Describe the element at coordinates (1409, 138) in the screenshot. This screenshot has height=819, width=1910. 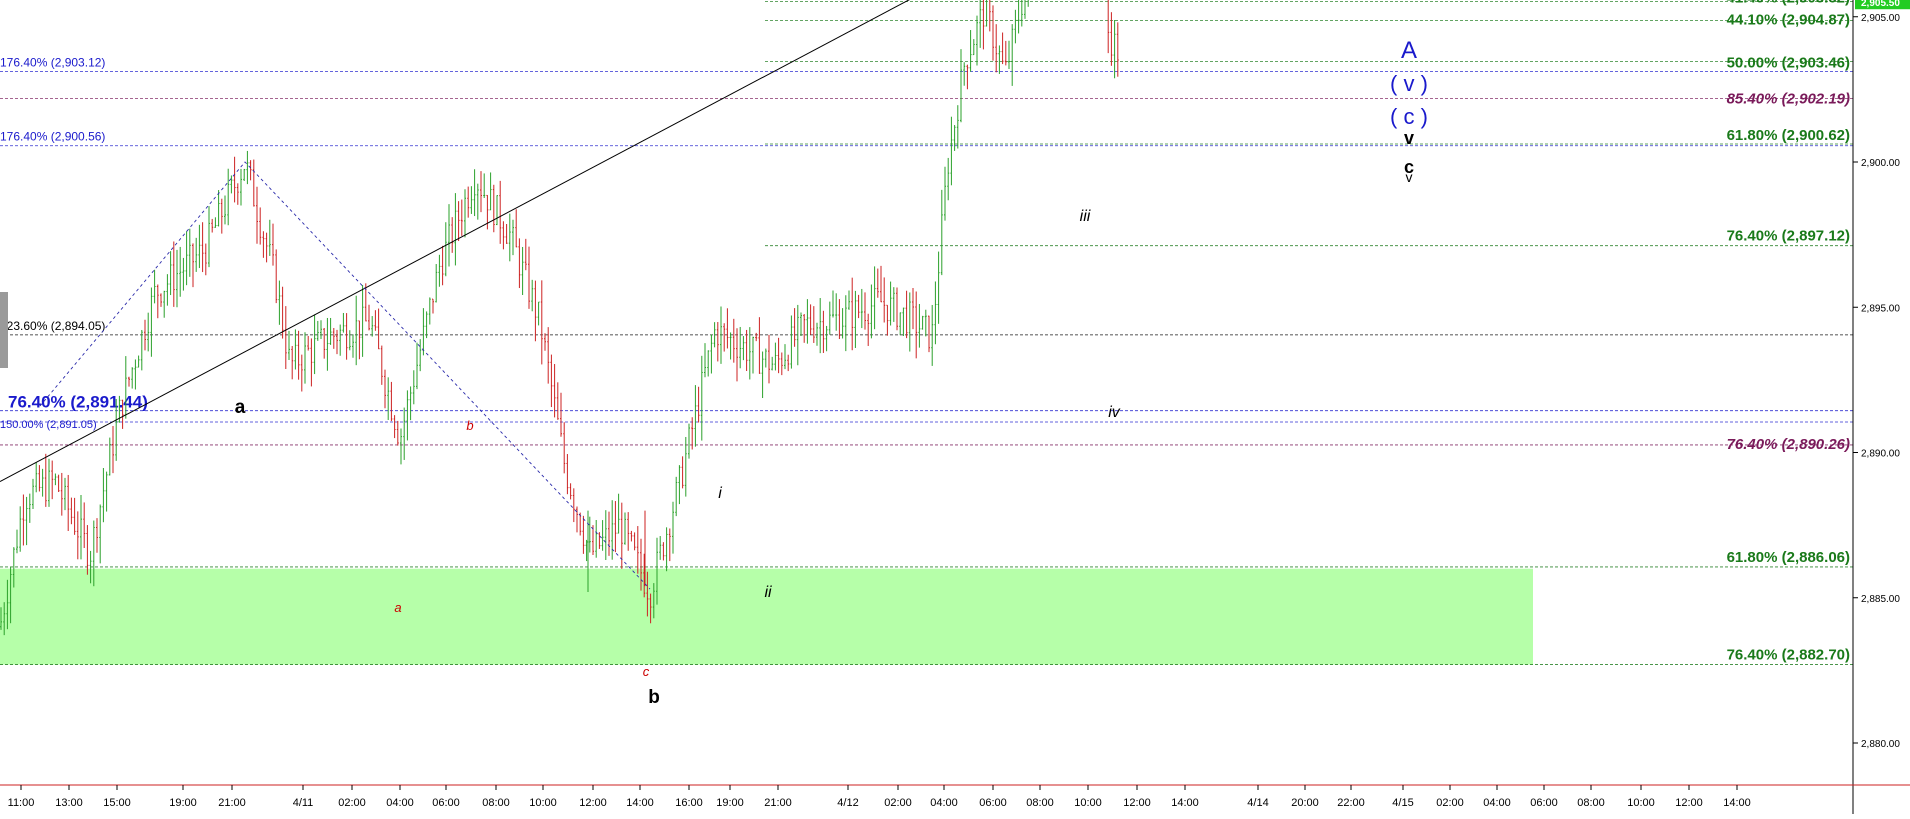
I see `wave-label-3: v` at that location.